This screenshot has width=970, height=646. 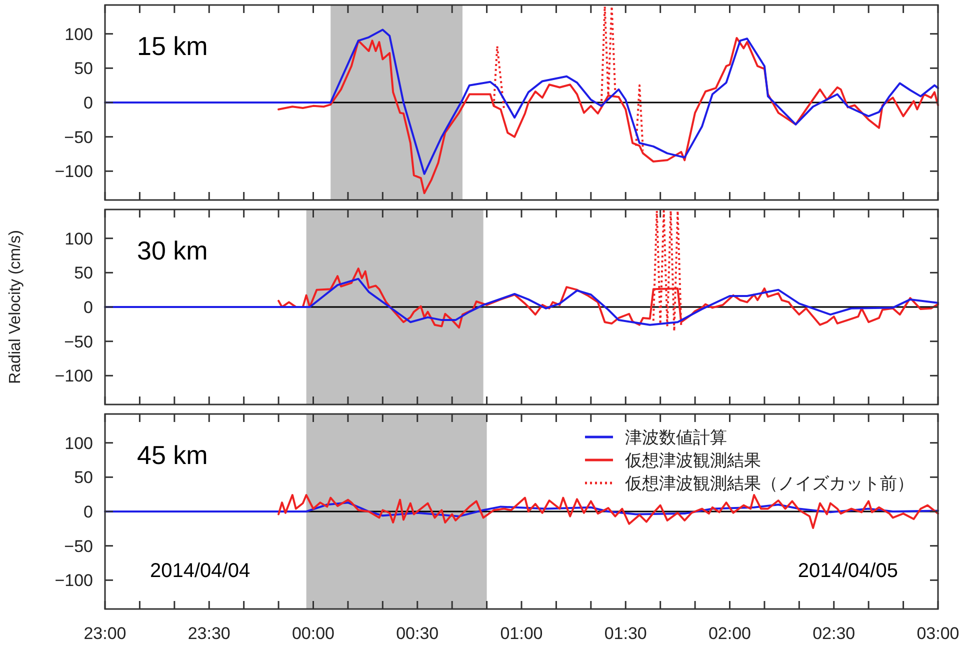 What do you see at coordinates (625, 633) in the screenshot?
I see `x-tick-label: 01:30` at bounding box center [625, 633].